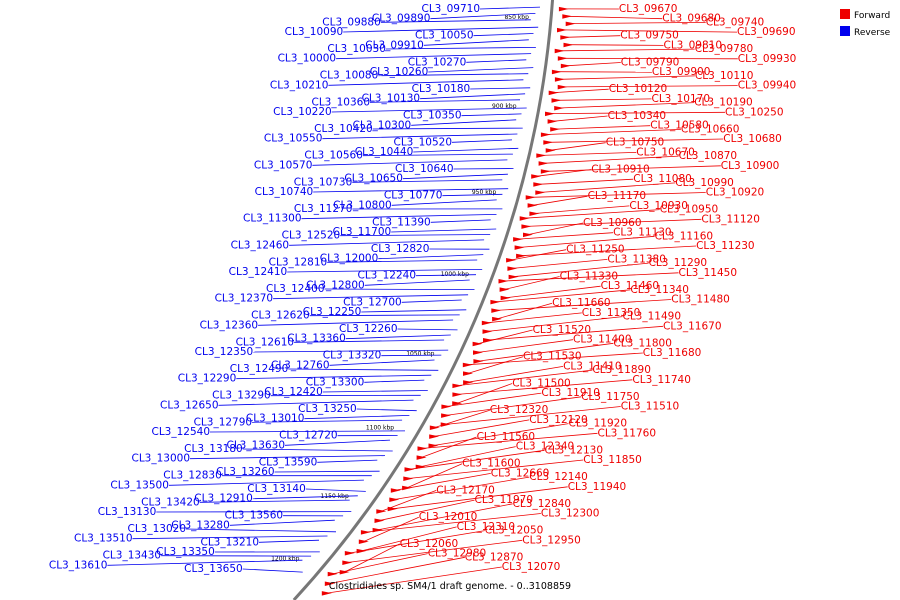  I want to click on reverse-gene-label: CL3_12370, so click(244, 299).